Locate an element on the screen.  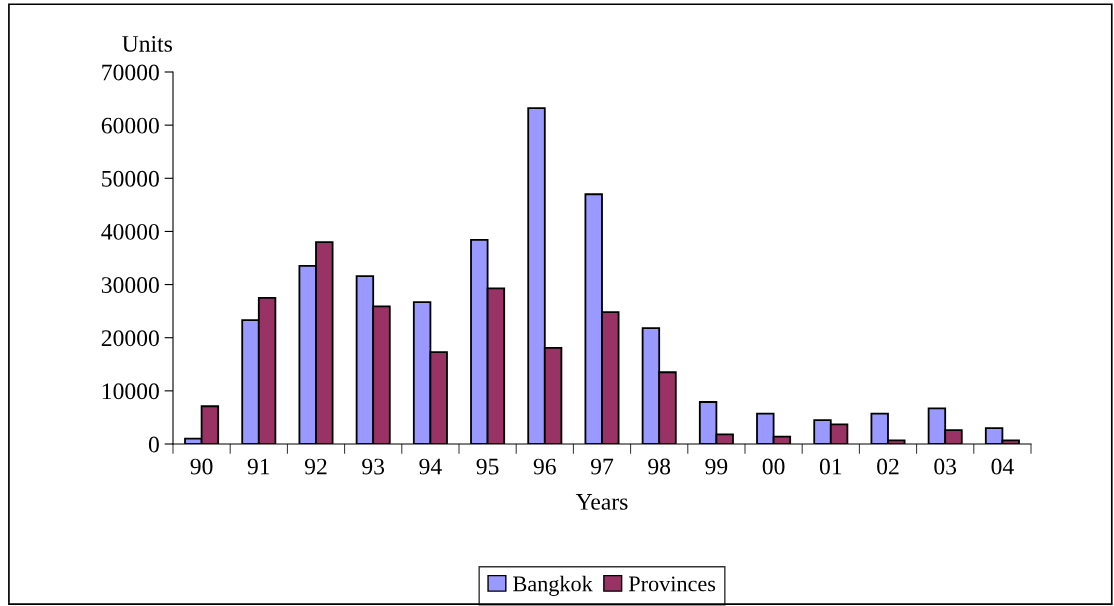
y-tick-label: 40000 is located at coordinates (130, 231).